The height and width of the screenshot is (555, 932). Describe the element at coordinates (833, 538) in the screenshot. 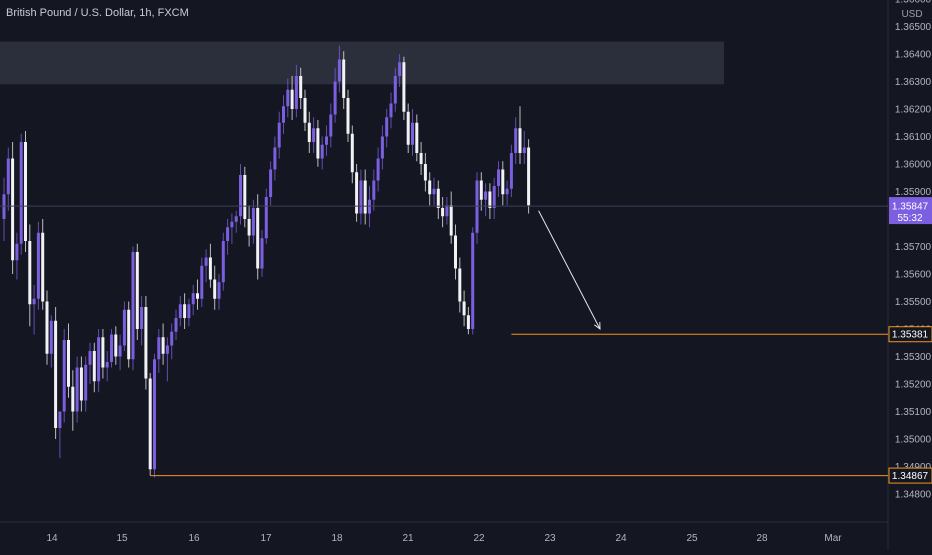

I see `x-tick-label: Mar` at that location.